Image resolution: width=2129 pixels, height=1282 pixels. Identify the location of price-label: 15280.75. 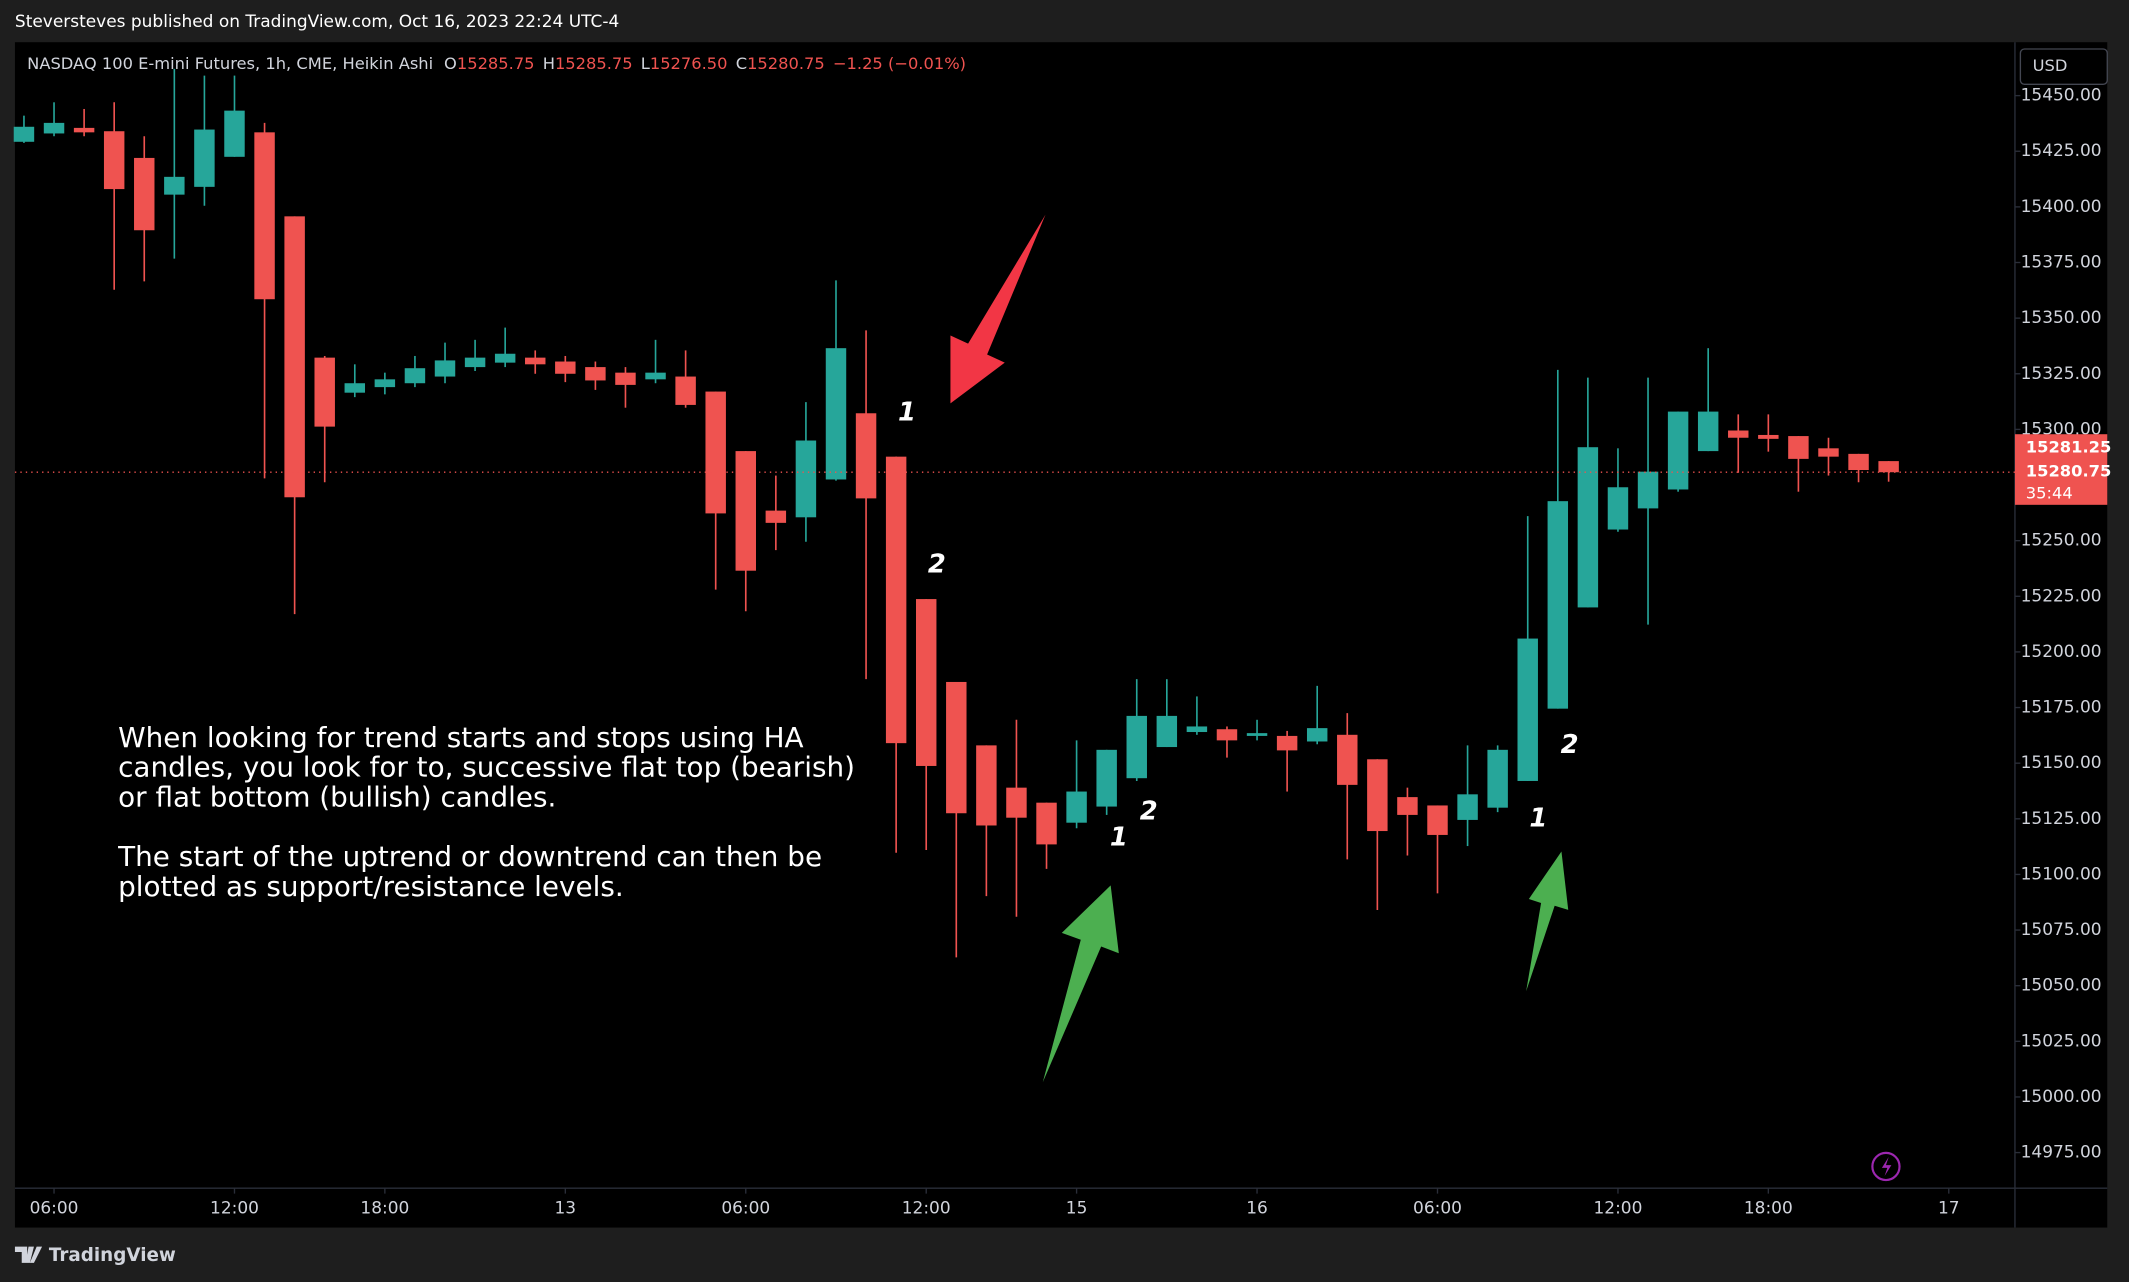
(2069, 471).